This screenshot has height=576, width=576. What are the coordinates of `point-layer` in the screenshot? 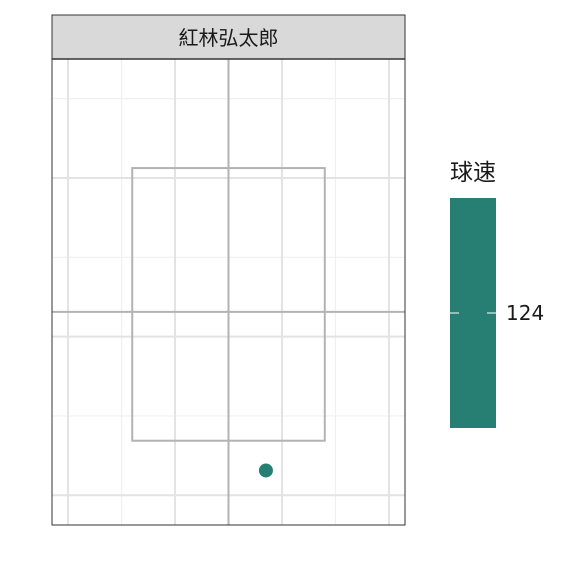 It's located at (266, 470).